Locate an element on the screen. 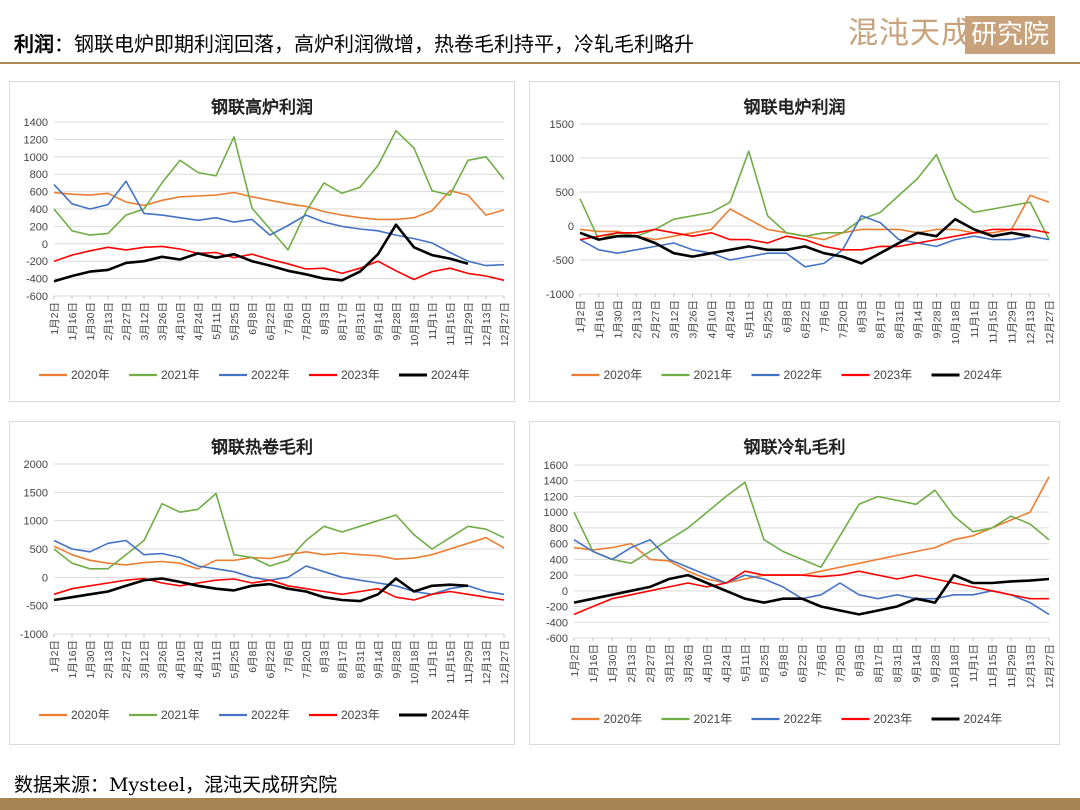  x-tick-label: 2月27日 is located at coordinates (127, 321).